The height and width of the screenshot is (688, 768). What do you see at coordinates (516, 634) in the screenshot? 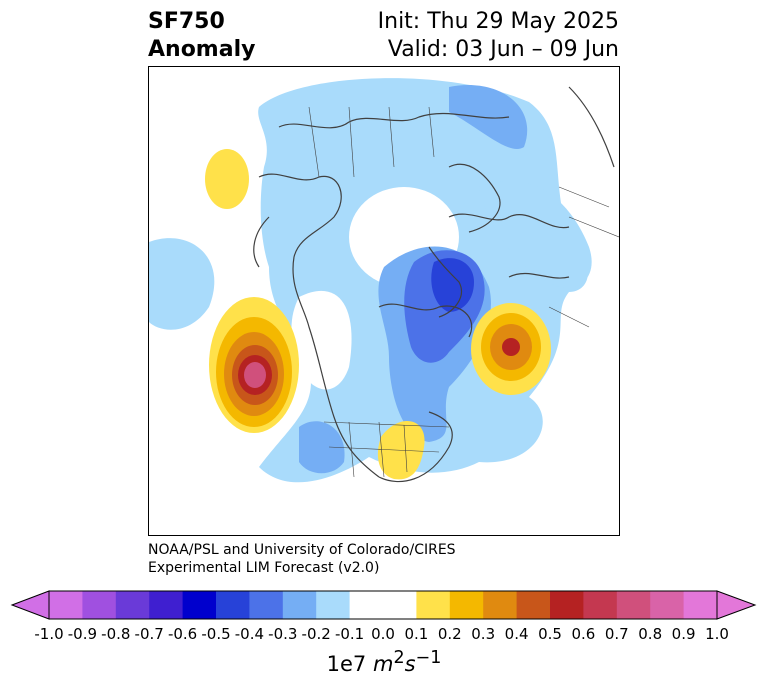
I see `colorbar-tick-label: 0.4` at bounding box center [516, 634].